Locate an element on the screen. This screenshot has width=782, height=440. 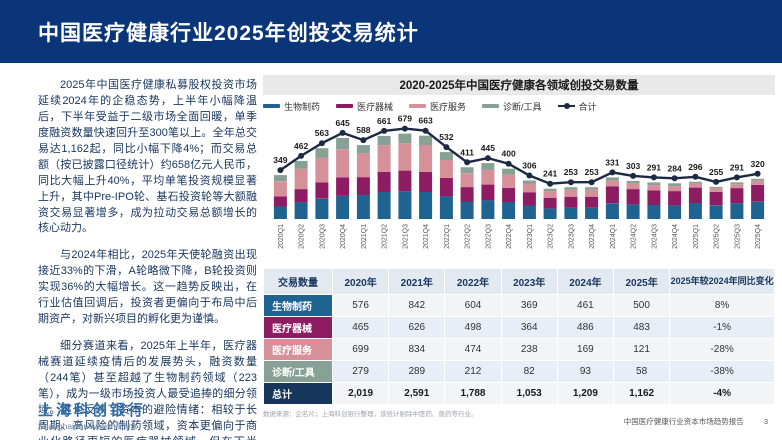
legend-item-诊断/工具: 诊断/工具 is located at coordinates (512, 106).